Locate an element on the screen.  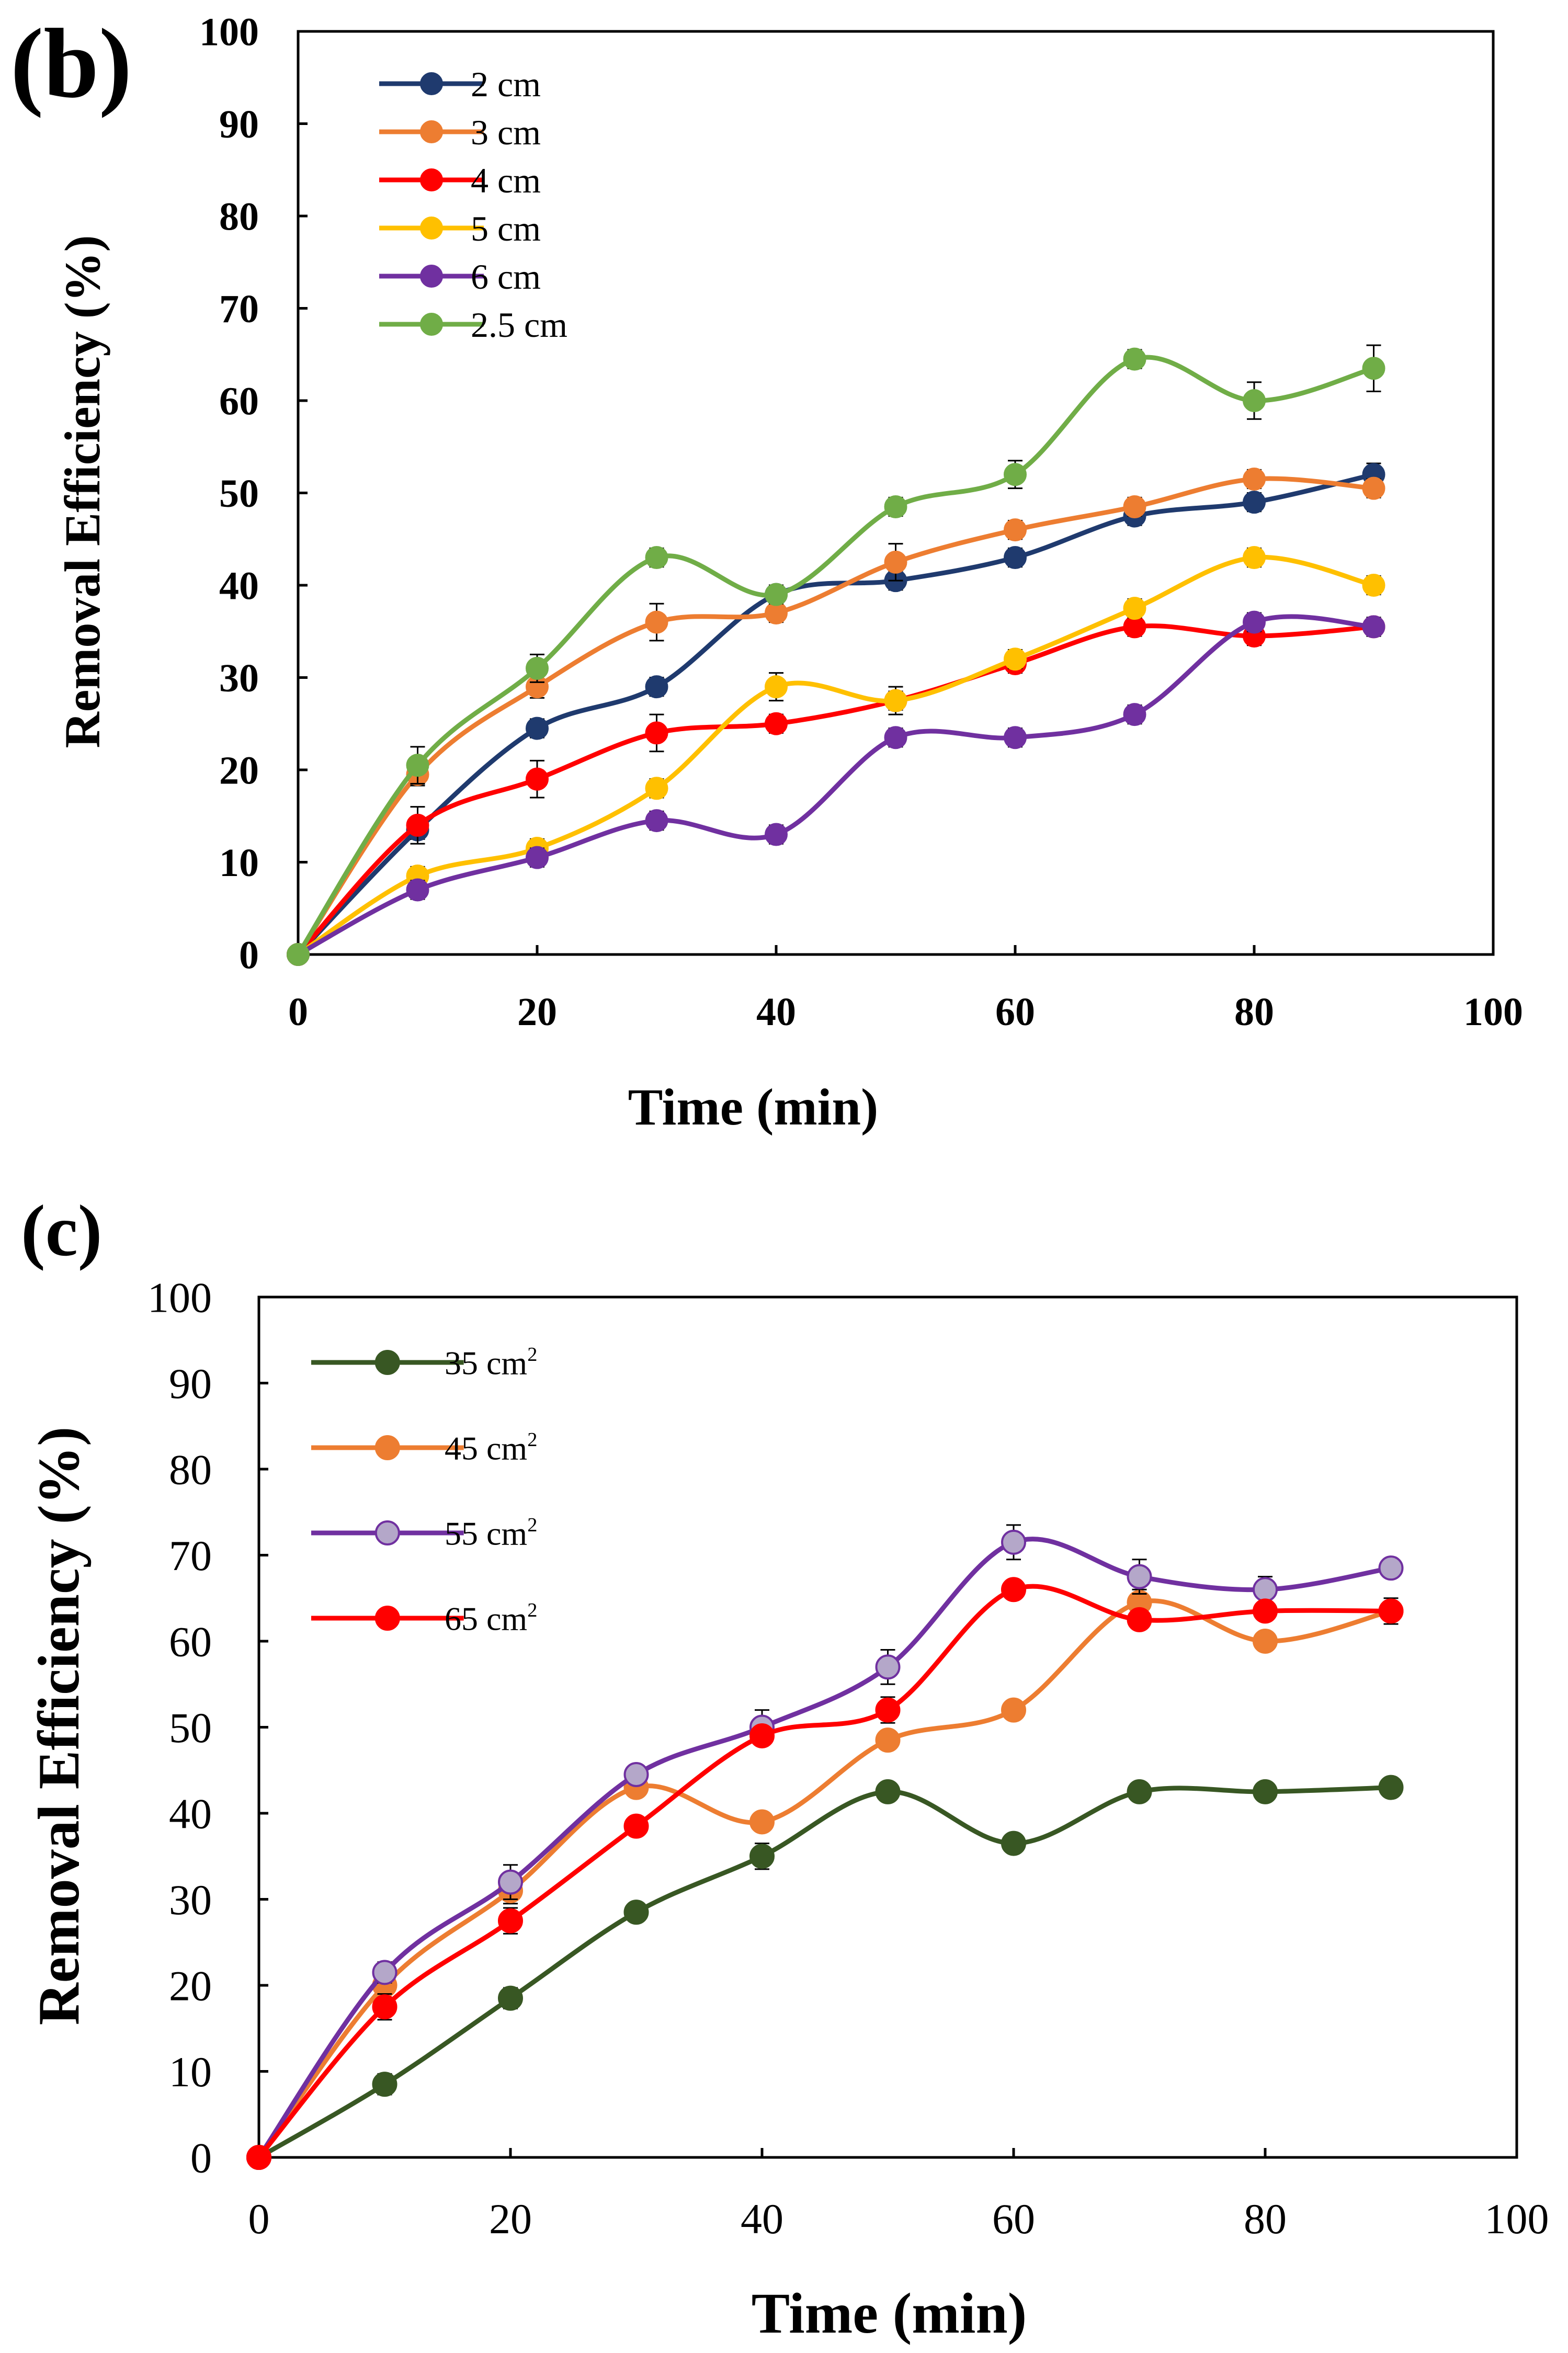
legend-label: 2 cm is located at coordinates (506, 84).